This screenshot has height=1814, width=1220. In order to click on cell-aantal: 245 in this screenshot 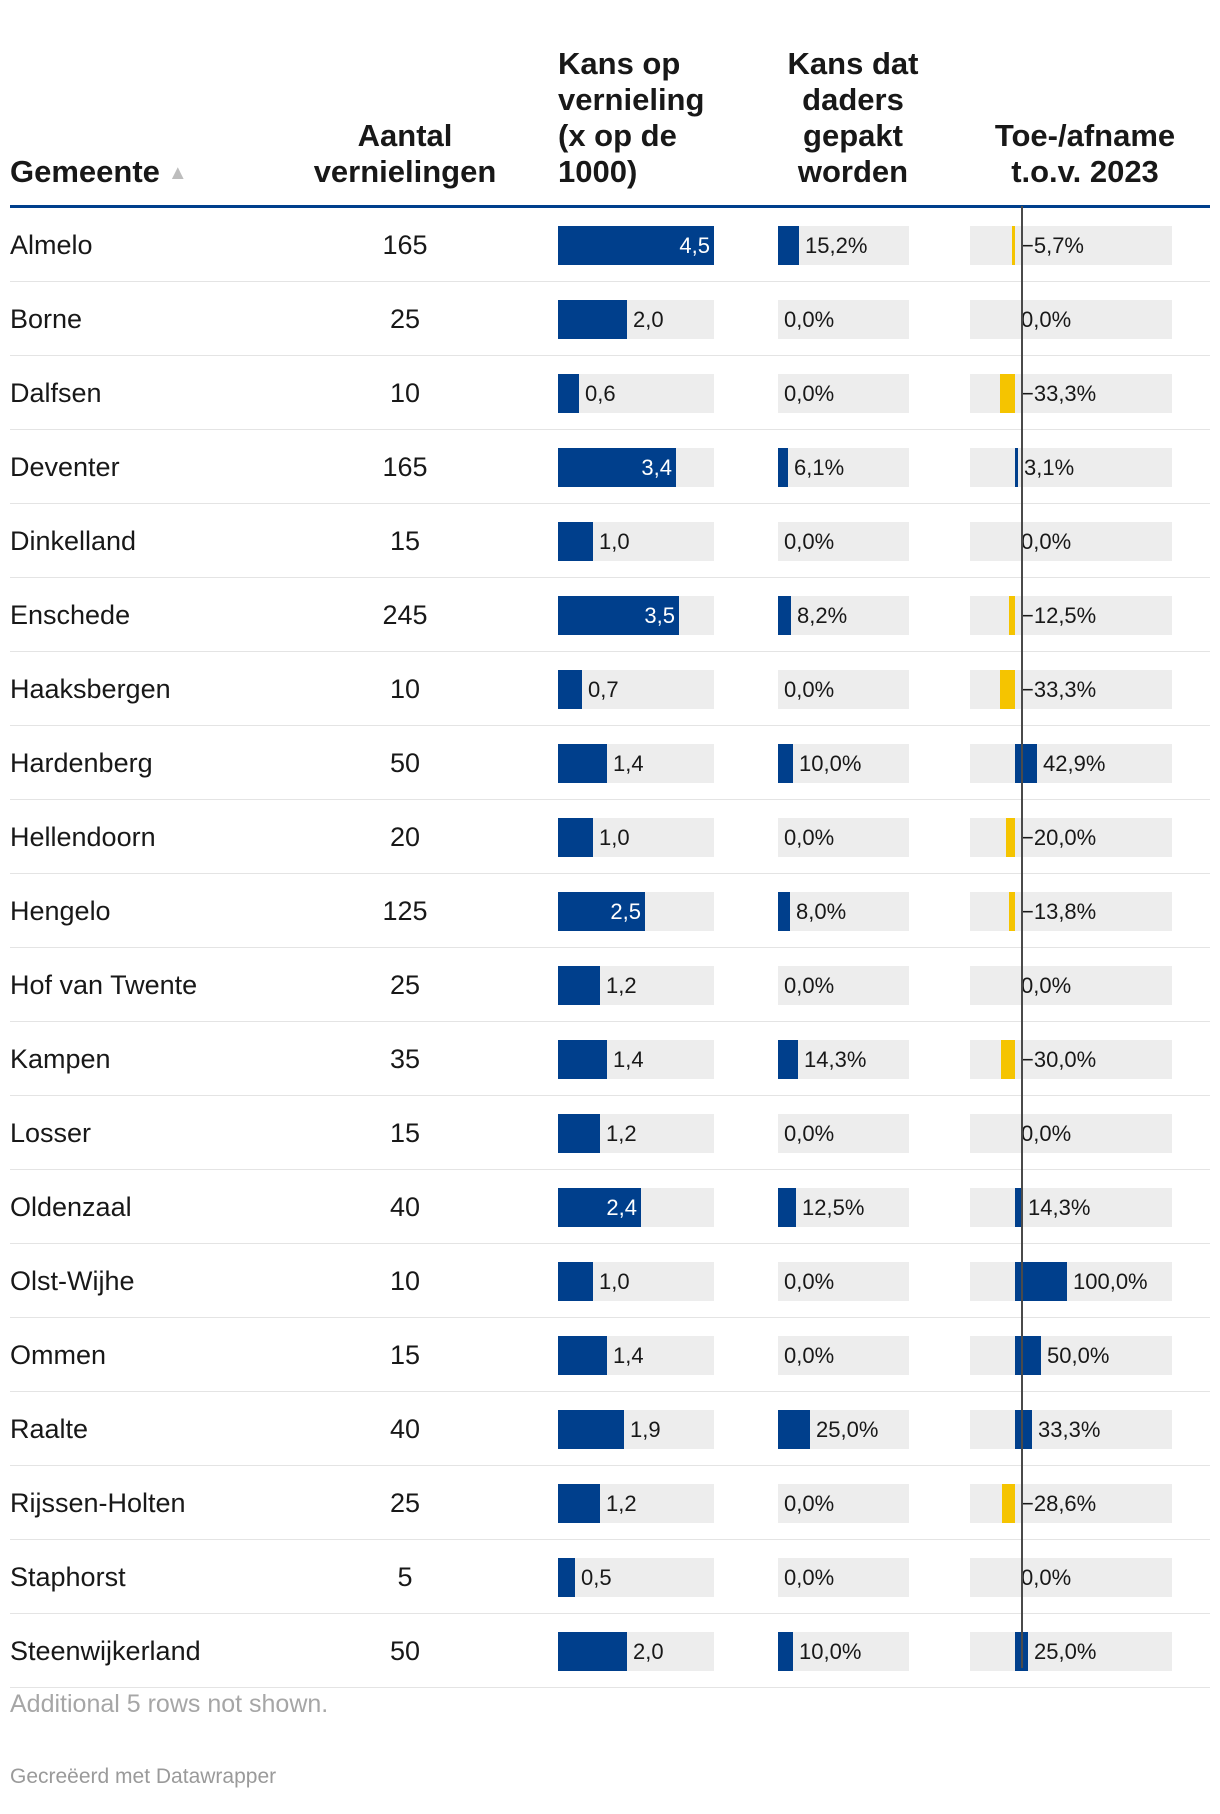, I will do `click(405, 615)`.